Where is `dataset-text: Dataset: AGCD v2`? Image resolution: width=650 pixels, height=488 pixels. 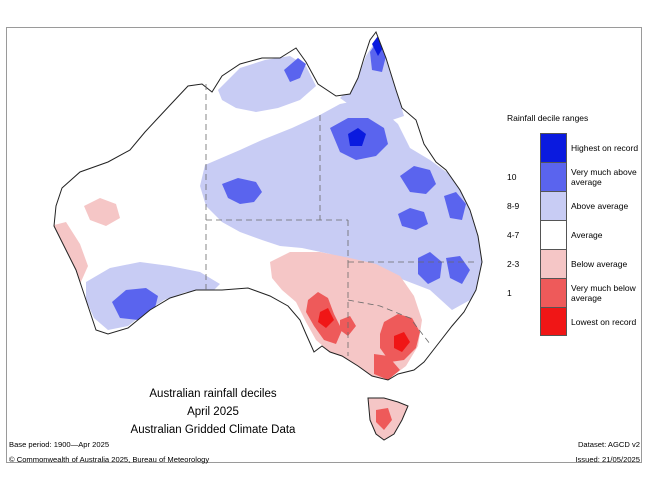
dataset-text: Dataset: AGCD v2 is located at coordinates (608, 444).